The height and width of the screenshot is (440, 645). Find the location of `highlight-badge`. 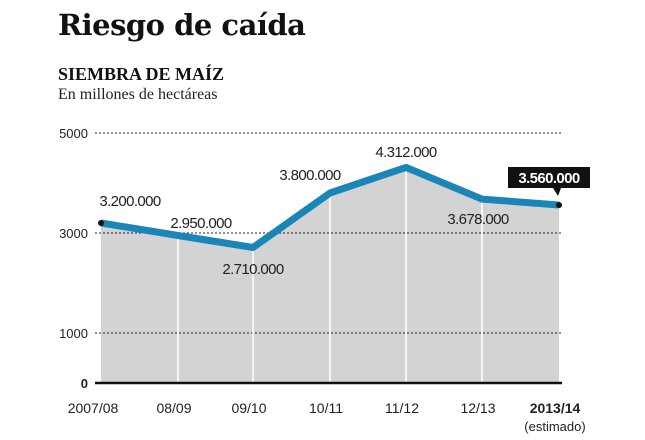

highlight-badge is located at coordinates (549, 177).